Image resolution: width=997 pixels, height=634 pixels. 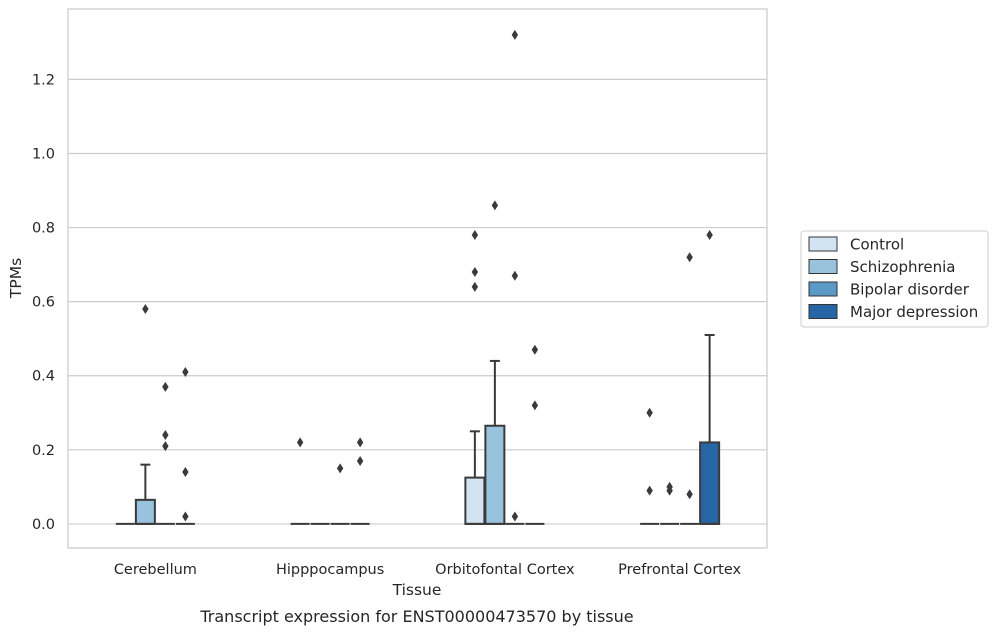 I want to click on y-tick-label: 0.2, so click(x=43, y=451).